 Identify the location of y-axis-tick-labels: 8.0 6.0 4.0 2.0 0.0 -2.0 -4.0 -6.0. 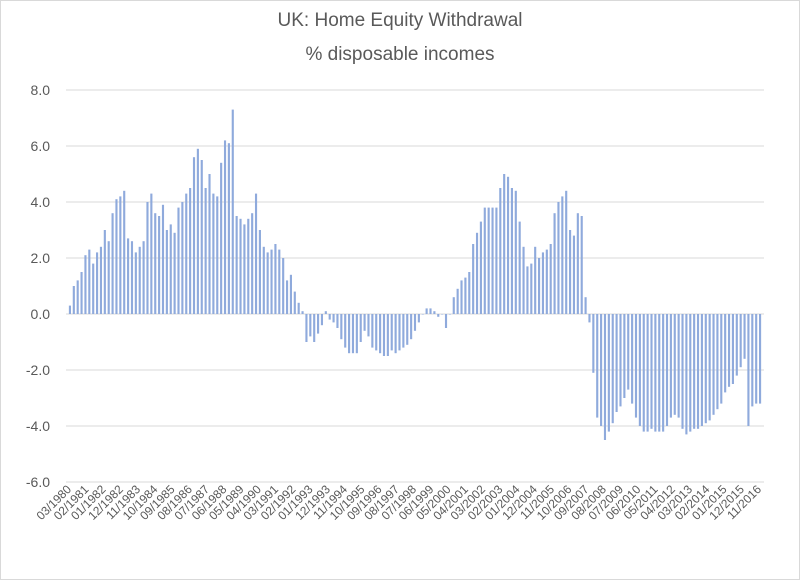
(38, 286).